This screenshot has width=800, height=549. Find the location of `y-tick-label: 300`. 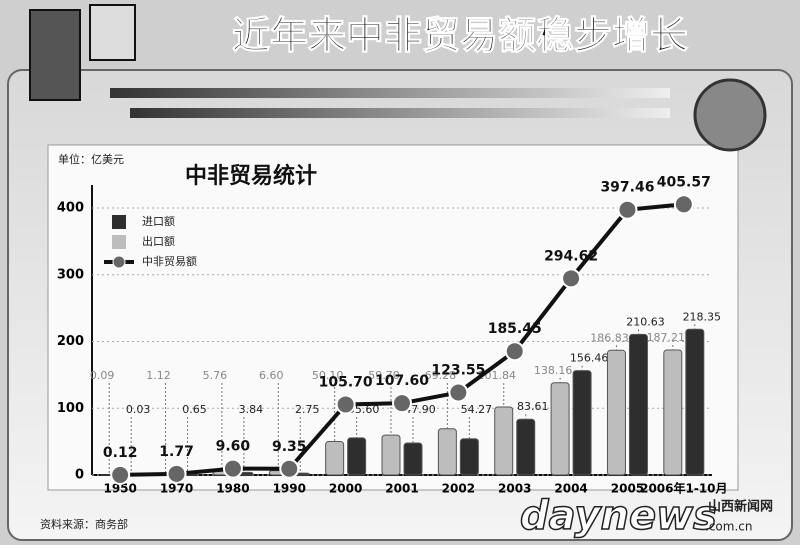

y-tick-label: 300 is located at coordinates (70, 274).